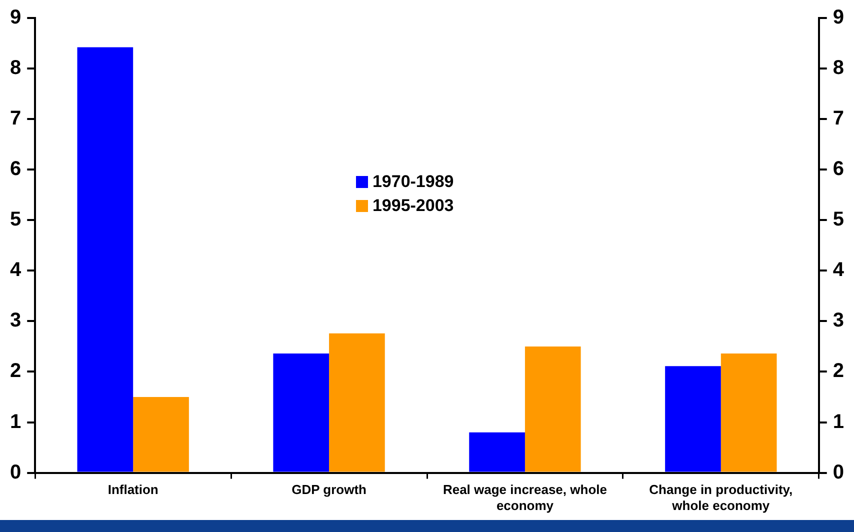 This screenshot has width=854, height=532. I want to click on y2-tick-label: 3, so click(838, 321).